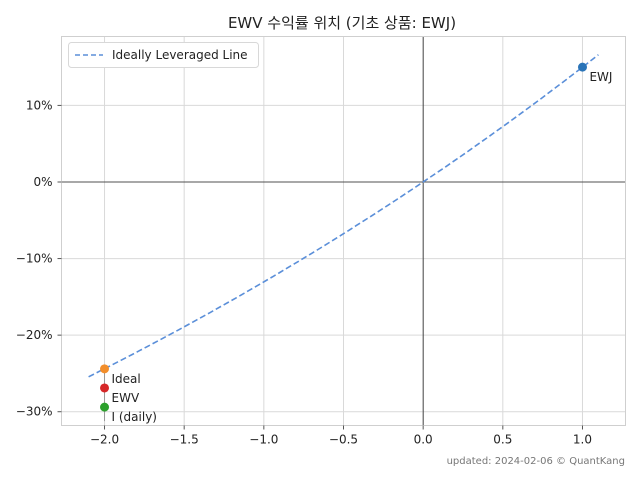 The width and height of the screenshot is (640, 480). I want to click on point-label: EWV, so click(126, 398).